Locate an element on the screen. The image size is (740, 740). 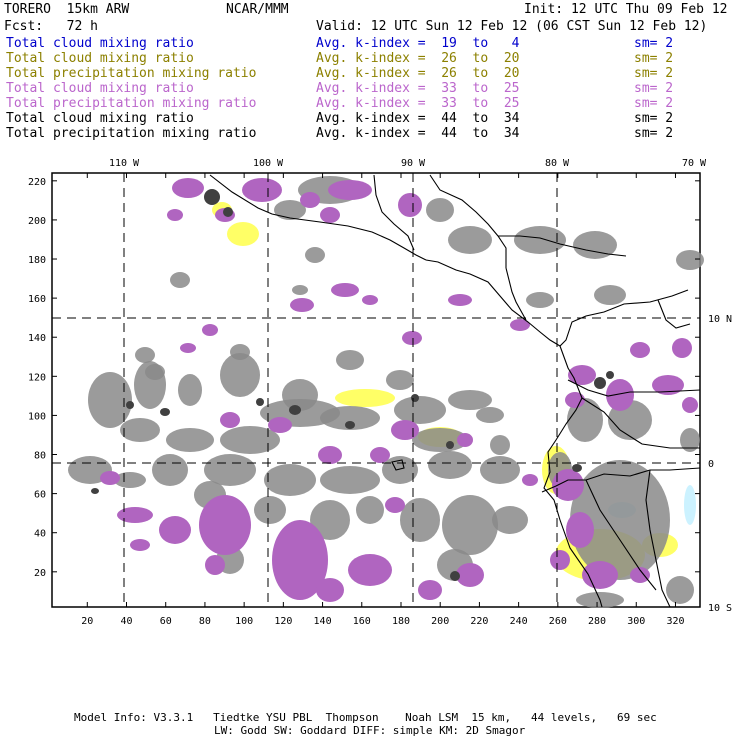
y-tick-label: 80 is located at coordinates (40, 456).